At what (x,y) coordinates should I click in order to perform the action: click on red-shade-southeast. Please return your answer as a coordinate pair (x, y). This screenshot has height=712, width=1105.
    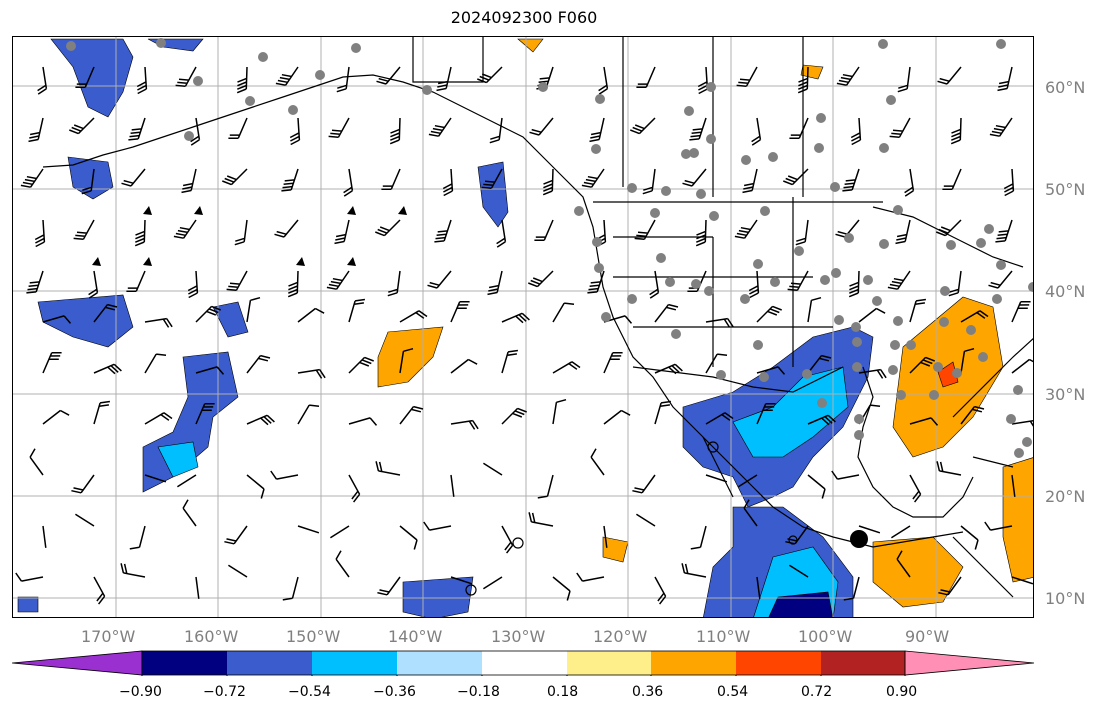
    Looking at the image, I should click on (948, 374).